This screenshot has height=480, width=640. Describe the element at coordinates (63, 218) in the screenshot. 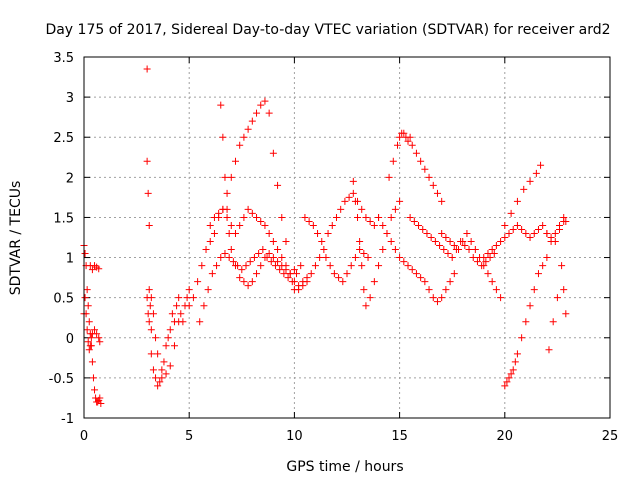

I see `y-tick-label: 1.5` at that location.